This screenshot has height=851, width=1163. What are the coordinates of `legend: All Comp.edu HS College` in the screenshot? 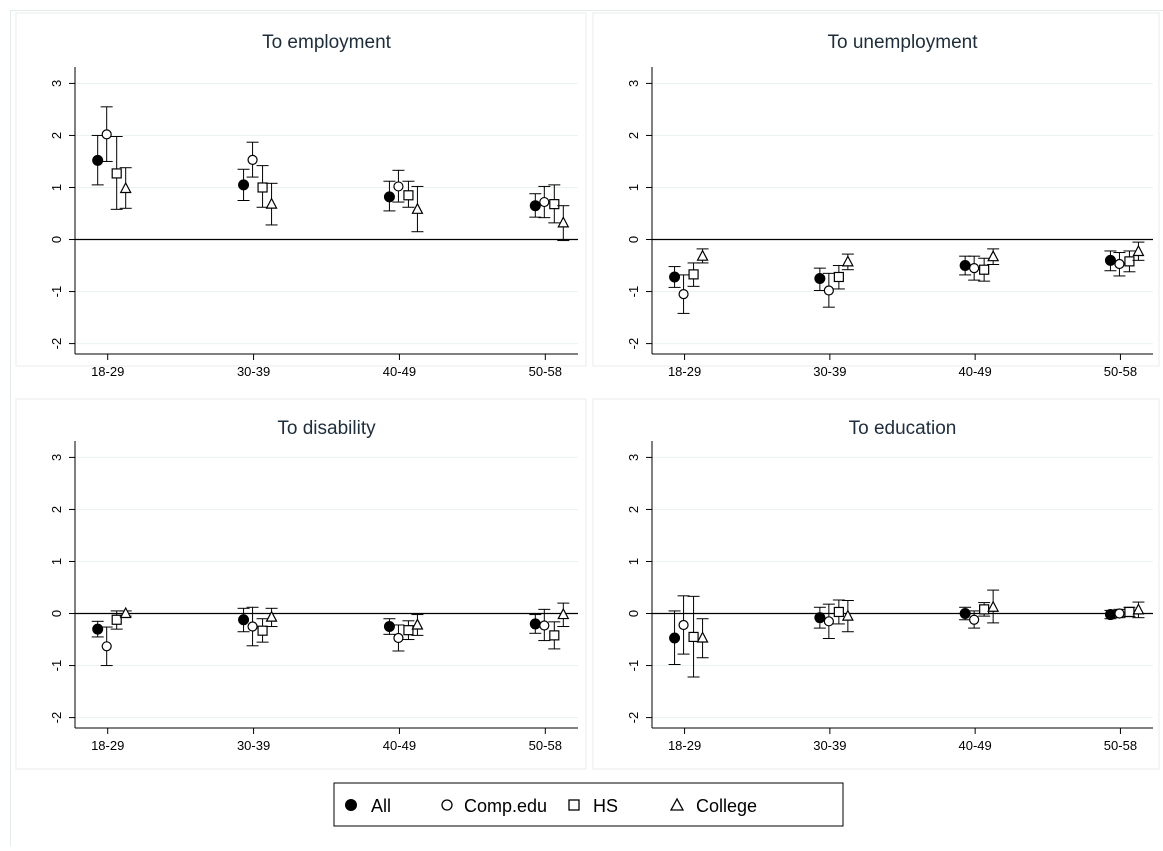 It's located at (588, 804).